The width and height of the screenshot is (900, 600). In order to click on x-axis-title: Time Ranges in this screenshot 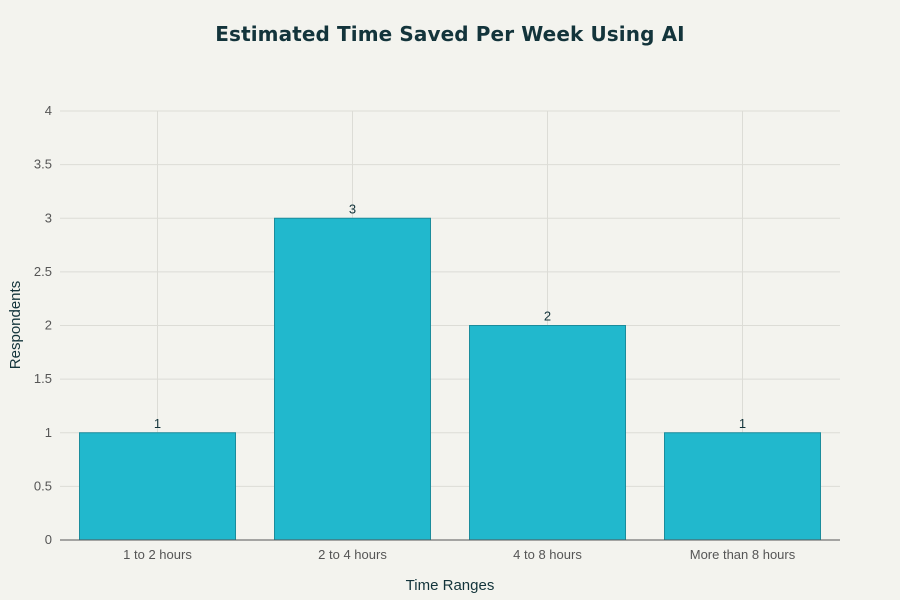, I will do `click(450, 585)`.